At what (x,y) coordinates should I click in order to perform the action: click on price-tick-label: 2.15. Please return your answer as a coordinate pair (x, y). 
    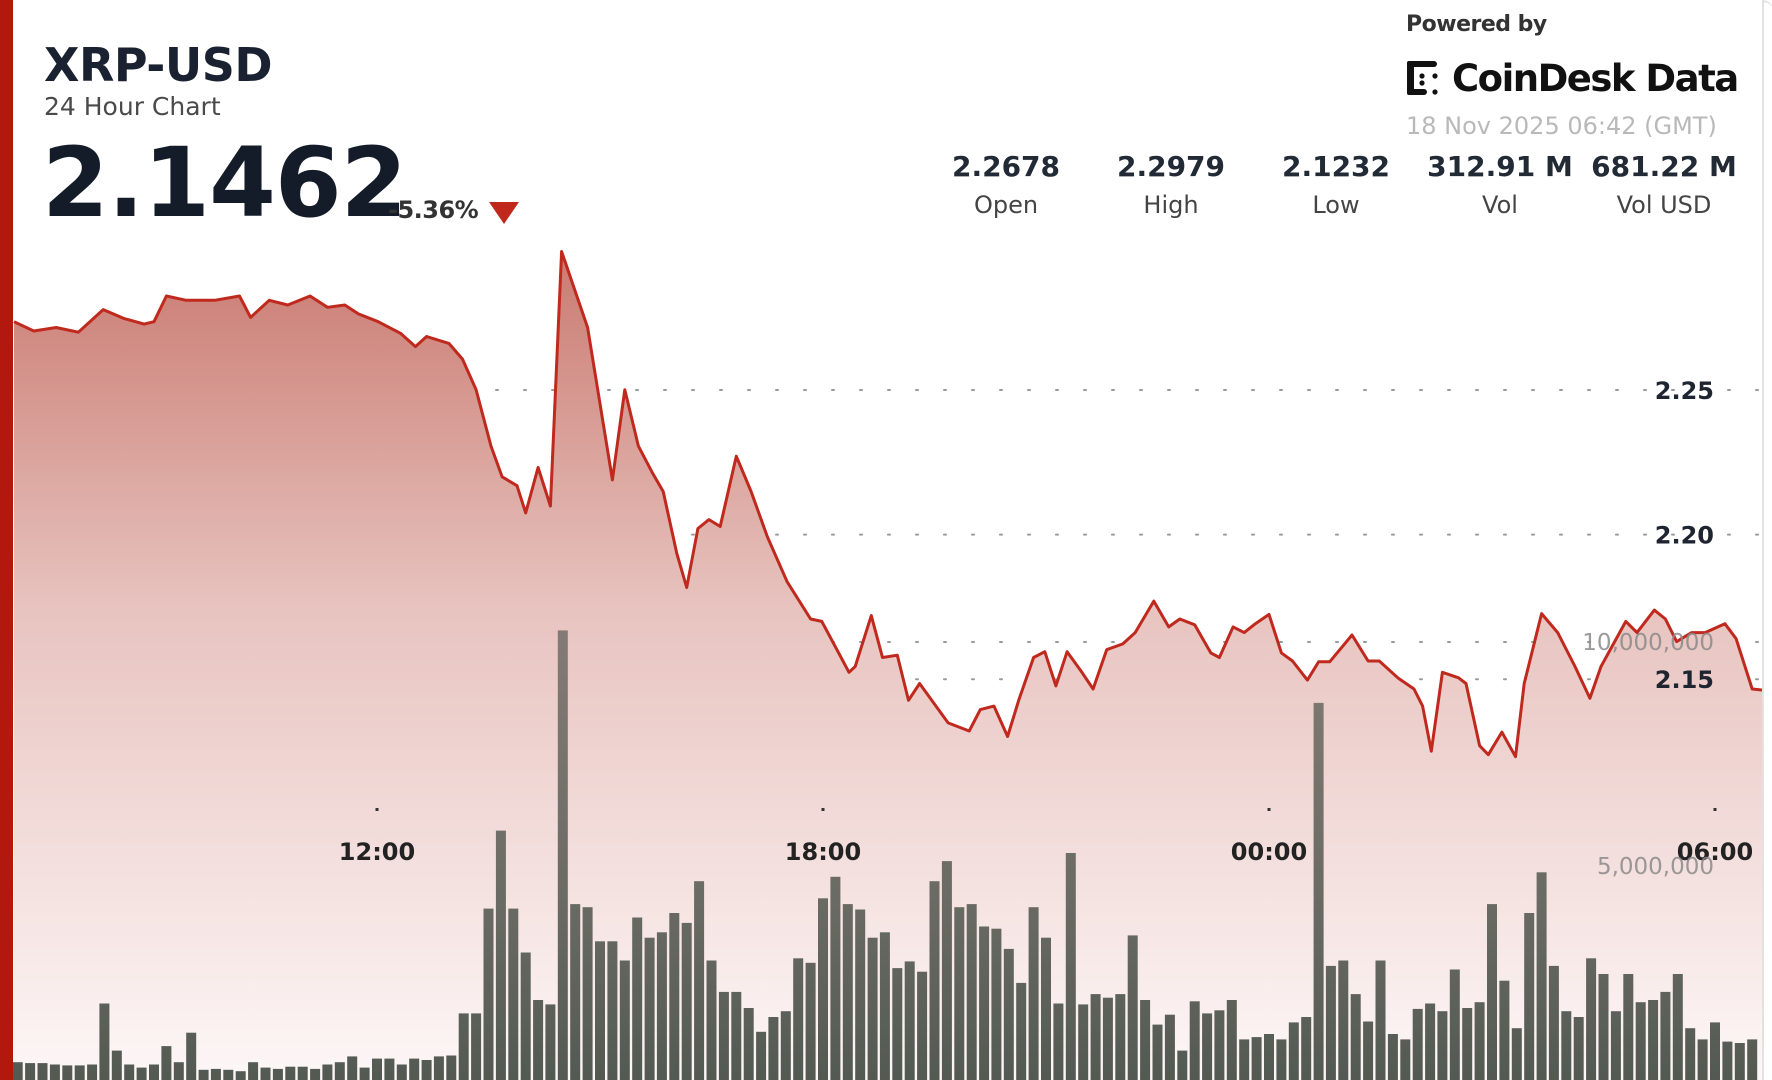
    Looking at the image, I should click on (1684, 680).